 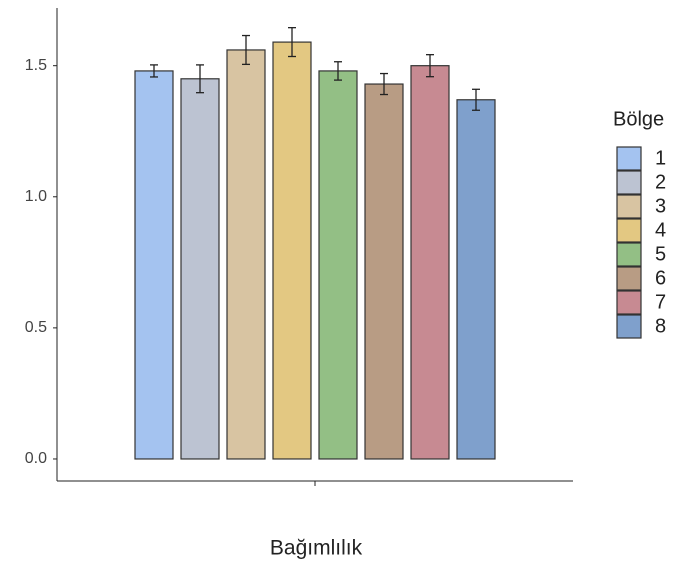 I want to click on legend-title: Bölge, so click(x=638, y=119).